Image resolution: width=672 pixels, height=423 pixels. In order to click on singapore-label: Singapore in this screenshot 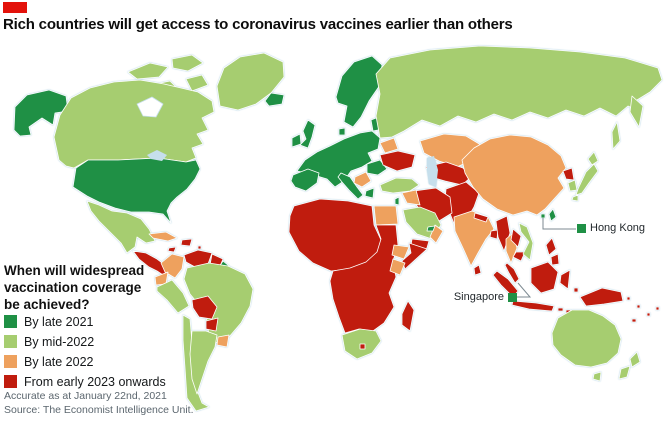, I will do `click(478, 297)`.